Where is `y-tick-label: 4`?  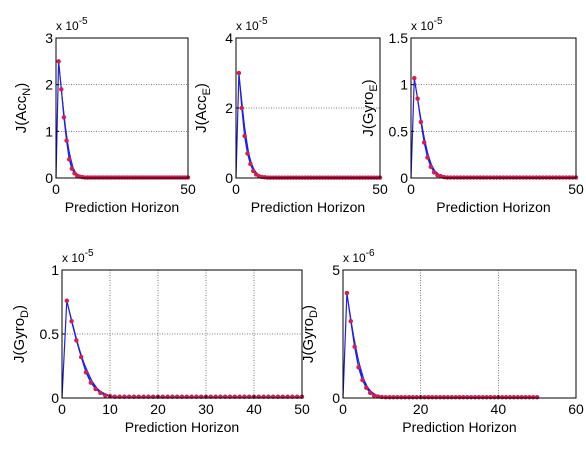
y-tick-label: 4 is located at coordinates (229, 38).